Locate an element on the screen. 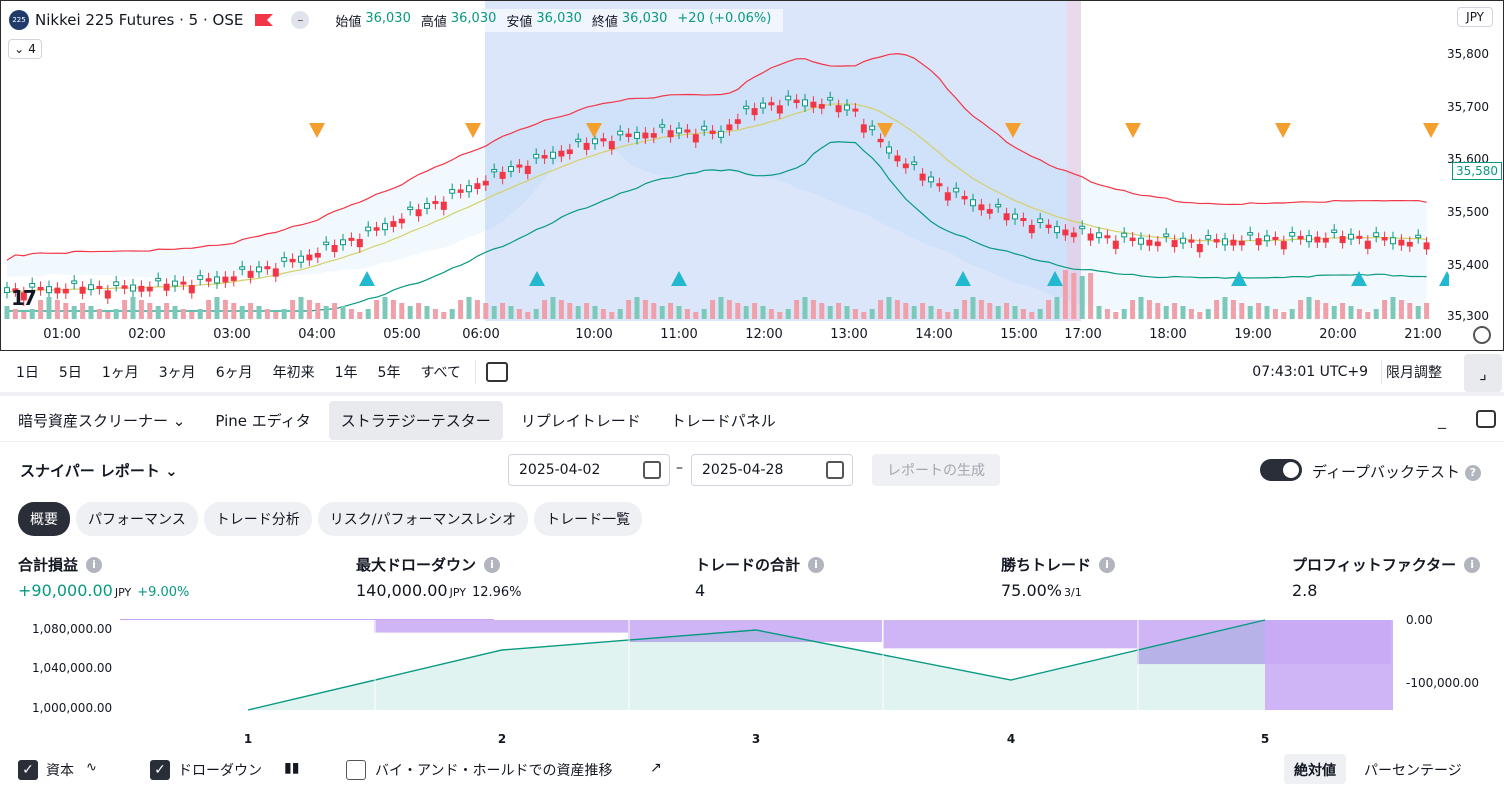 Image resolution: width=1504 pixels, height=794 pixels. buy-signal-marker is located at coordinates (963, 278).